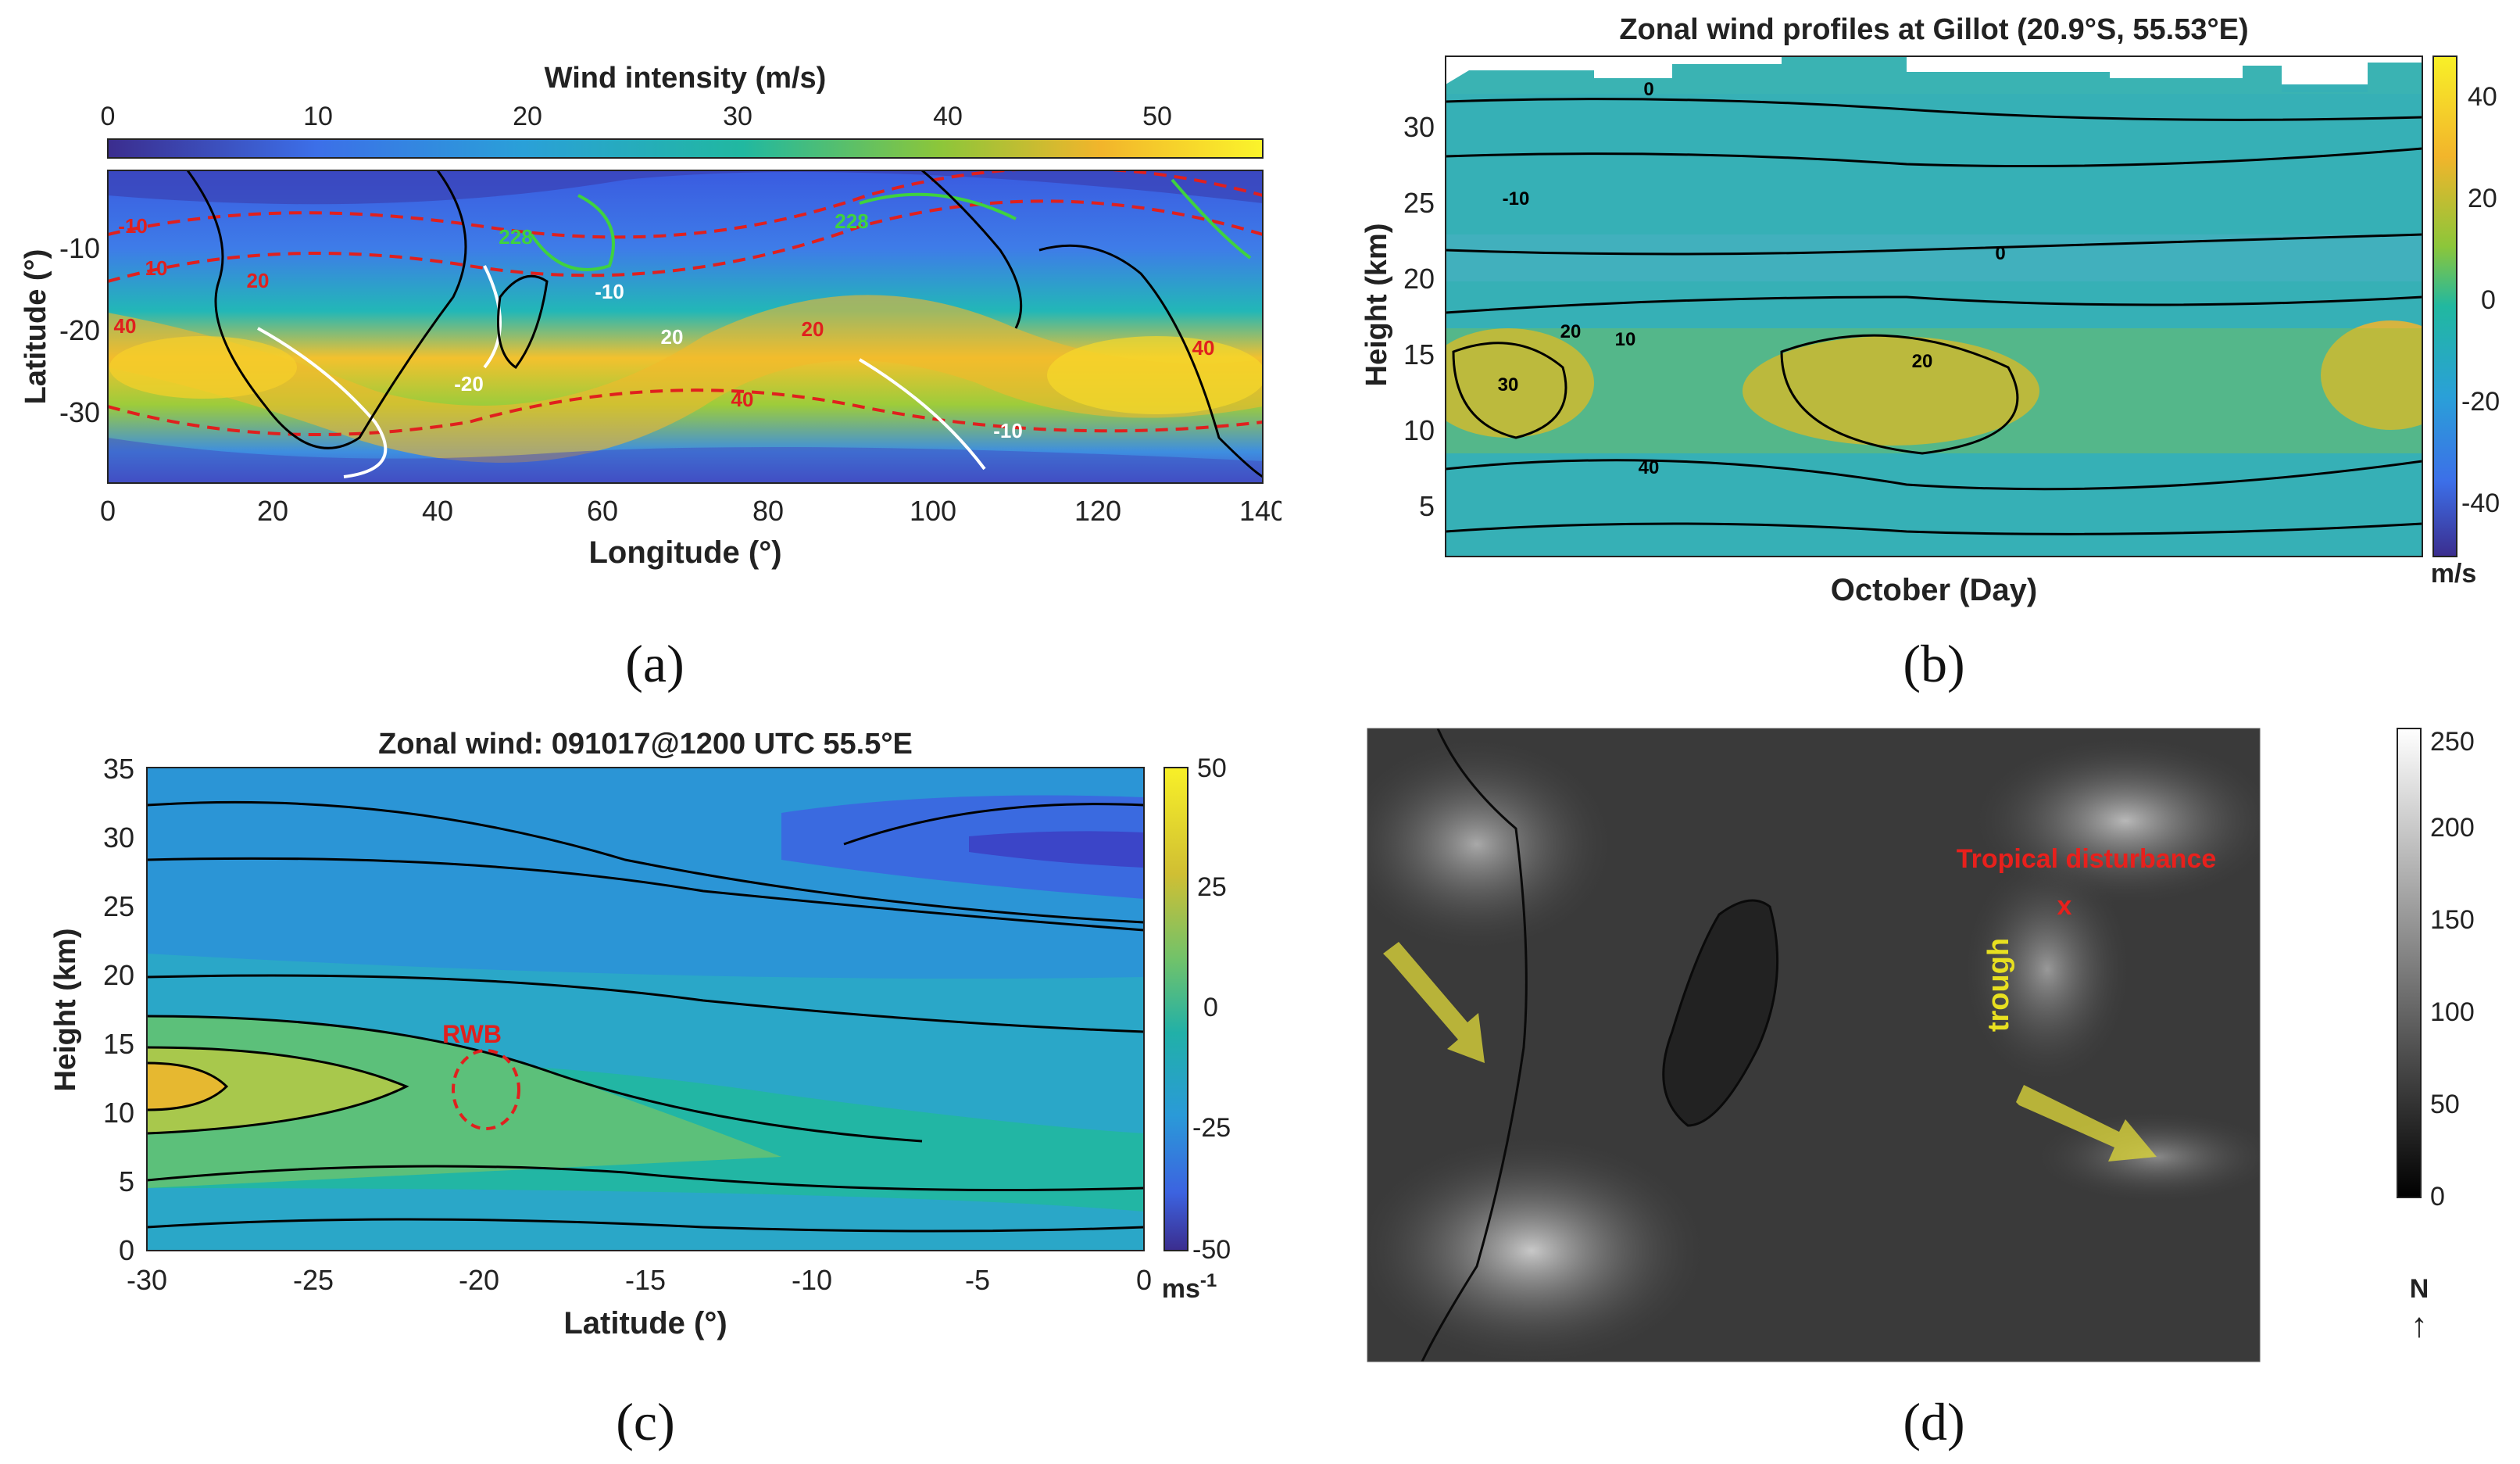 Image resolution: width=2520 pixels, height=1464 pixels. What do you see at coordinates (469, 384) in the screenshot?
I see `contour-label: -20` at bounding box center [469, 384].